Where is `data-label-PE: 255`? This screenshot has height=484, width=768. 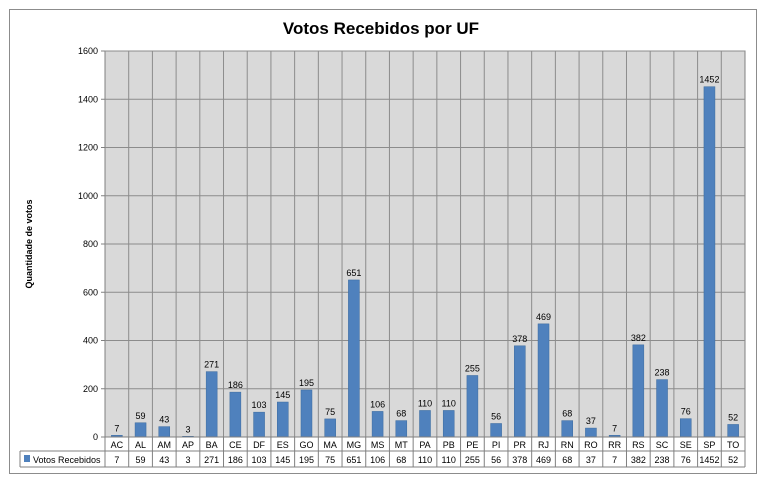
data-label-PE: 255 is located at coordinates (472, 368).